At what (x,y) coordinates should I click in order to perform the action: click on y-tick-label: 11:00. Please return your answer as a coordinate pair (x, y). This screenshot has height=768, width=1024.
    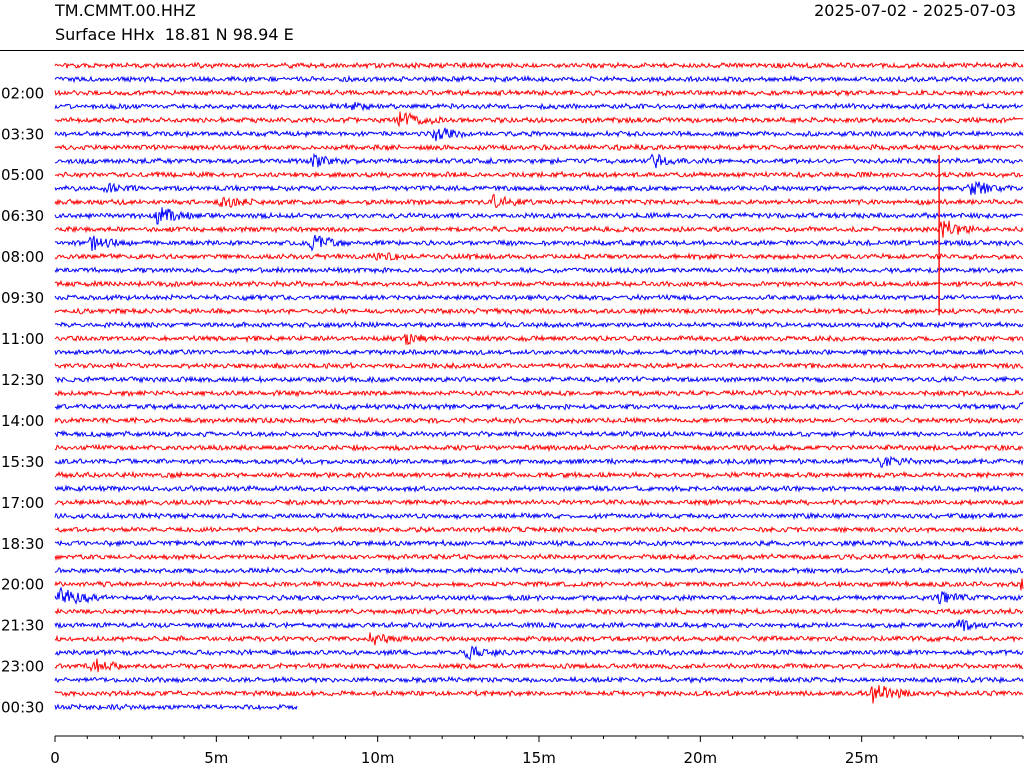
    Looking at the image, I should click on (22, 339).